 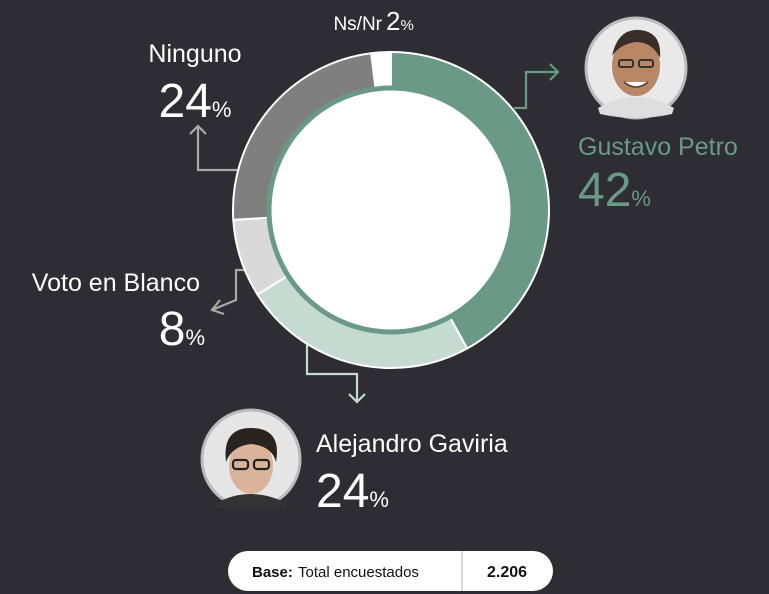 I want to click on photo-petro, so click(x=636, y=68).